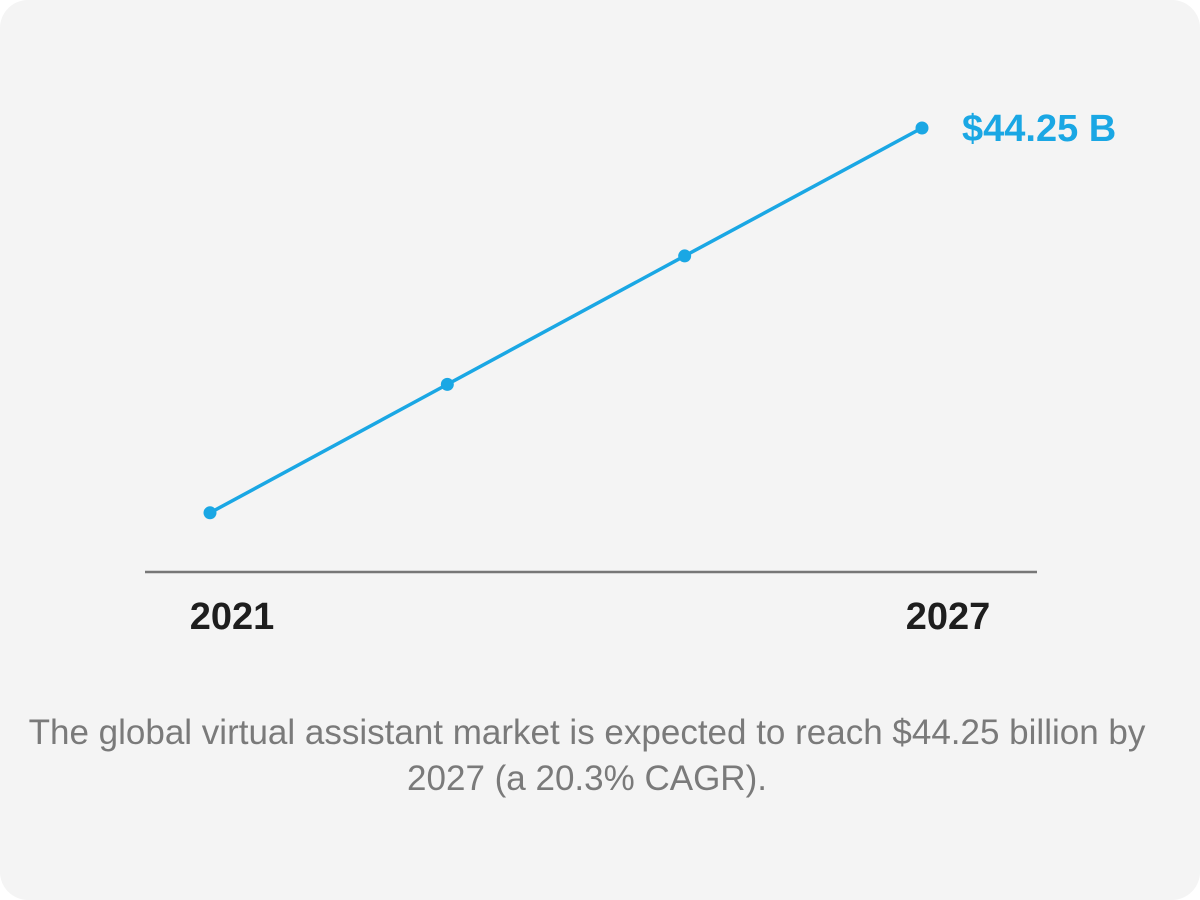 The height and width of the screenshot is (900, 1200). I want to click on data-point-2021, so click(210, 513).